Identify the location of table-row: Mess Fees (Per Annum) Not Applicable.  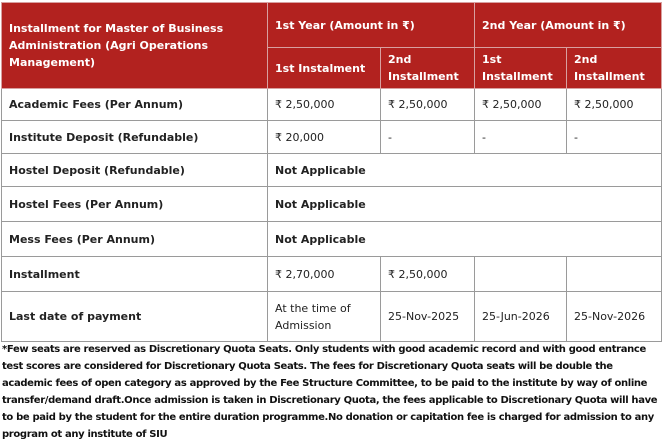
(331, 239).